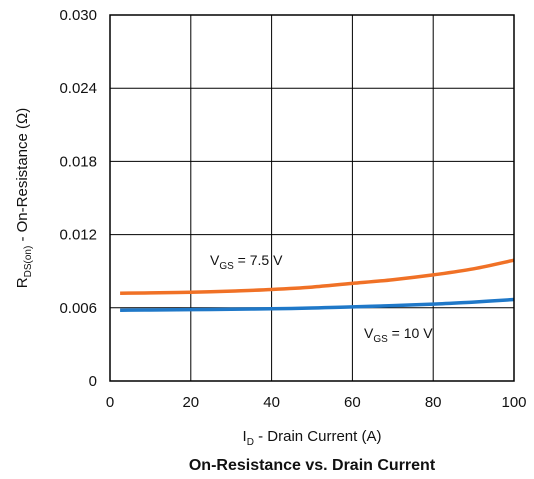  I want to click on y-tick-label: 0.018, so click(78, 161).